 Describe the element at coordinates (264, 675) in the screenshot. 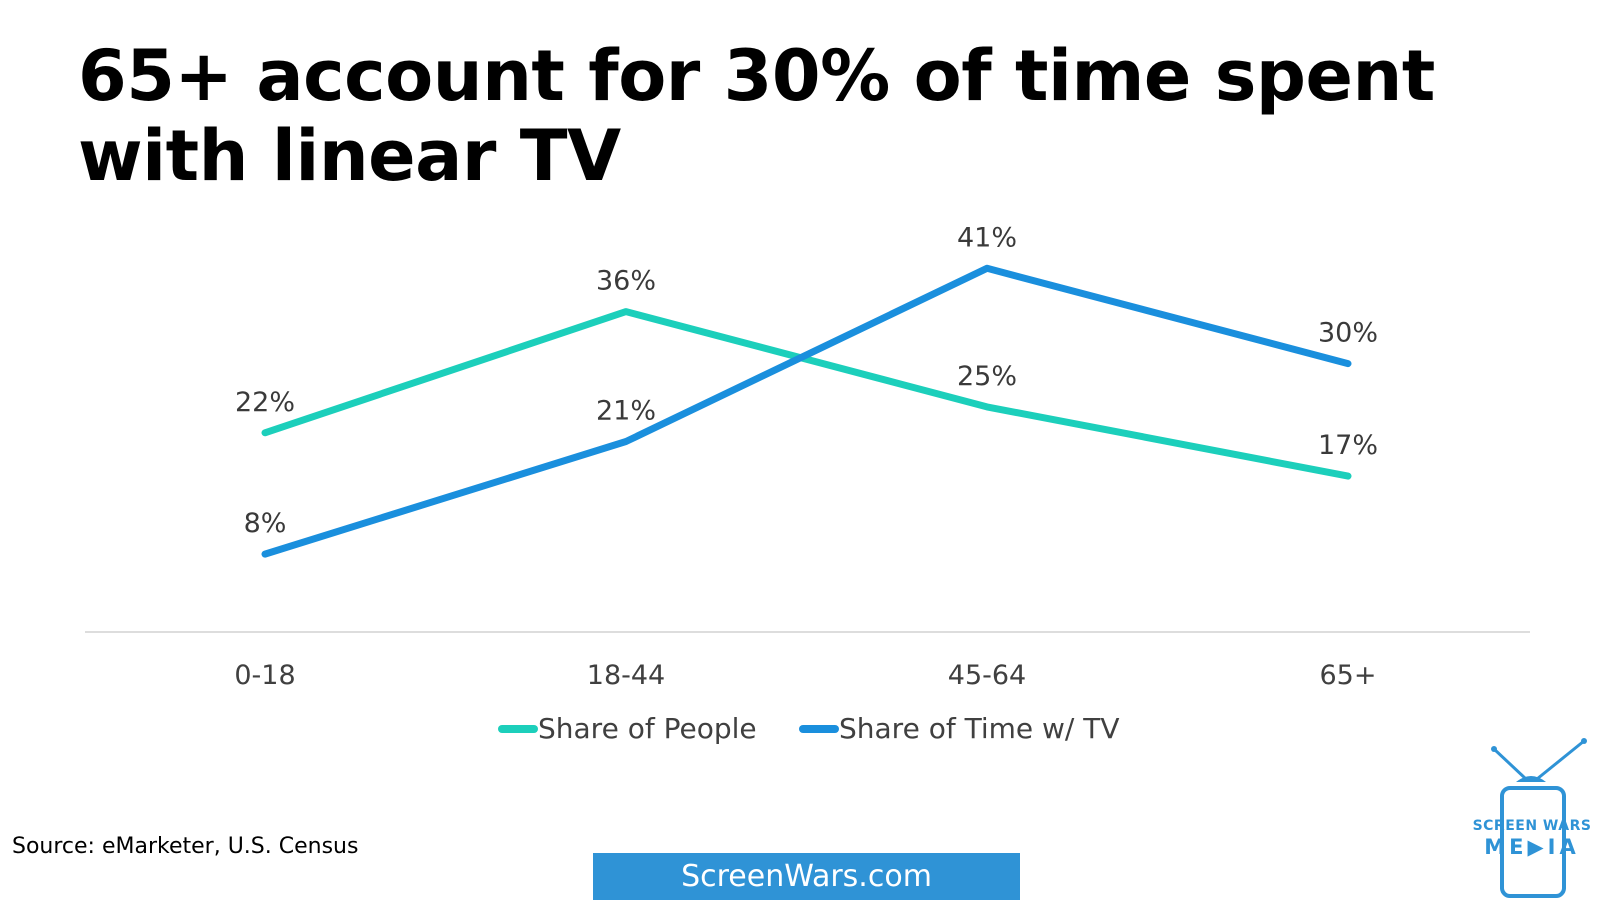

I see `x-tick-label: 0-18` at that location.